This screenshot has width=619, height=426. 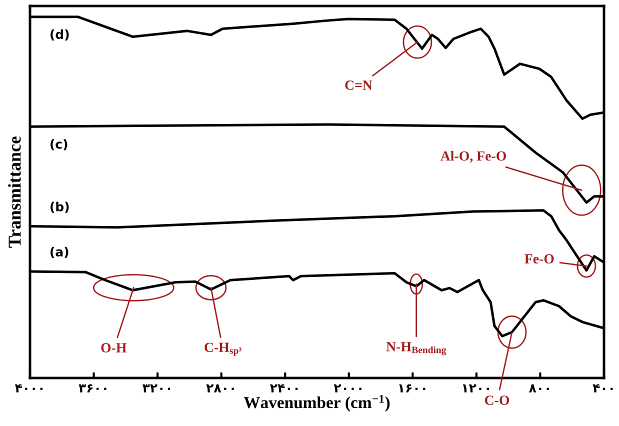 I want to click on x-axis-title: Wavenumber (cm$^{−1}$), so click(x=317, y=403).